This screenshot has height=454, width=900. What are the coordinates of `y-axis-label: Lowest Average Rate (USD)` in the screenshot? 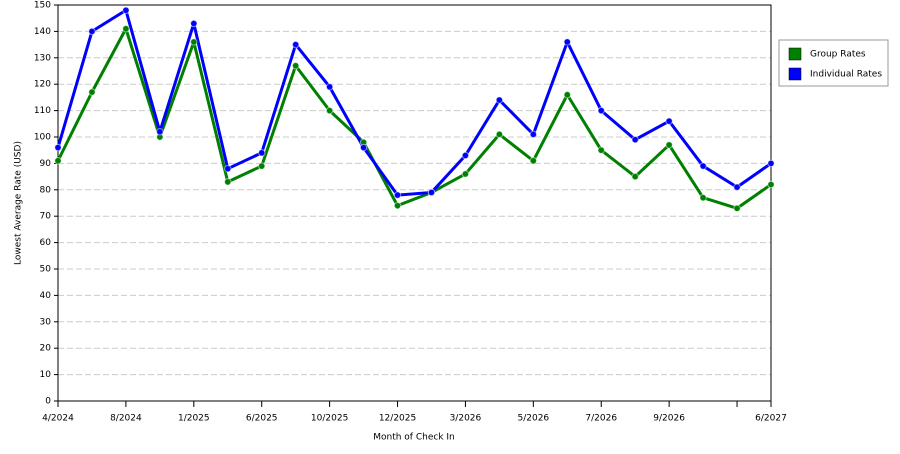 It's located at (19, 203).